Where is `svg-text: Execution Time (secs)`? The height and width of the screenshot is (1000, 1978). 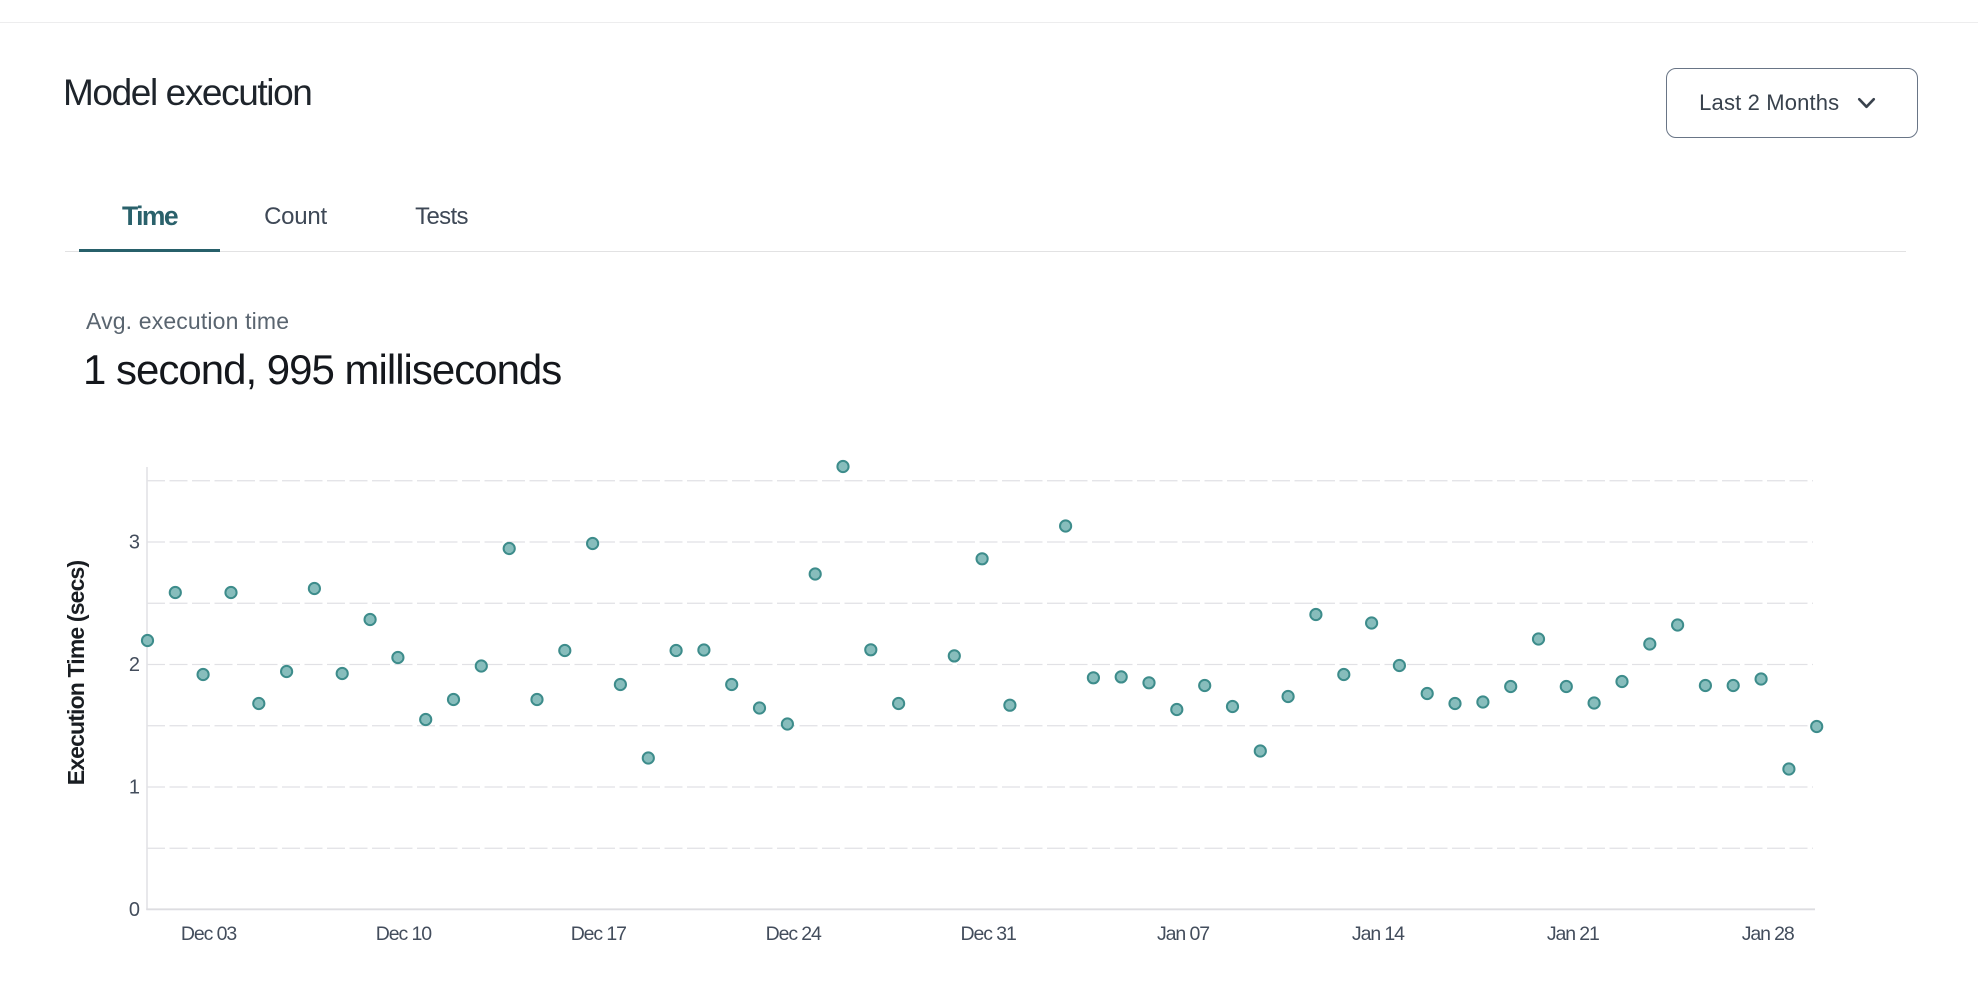
svg-text: Execution Time (secs) is located at coordinates (76, 673).